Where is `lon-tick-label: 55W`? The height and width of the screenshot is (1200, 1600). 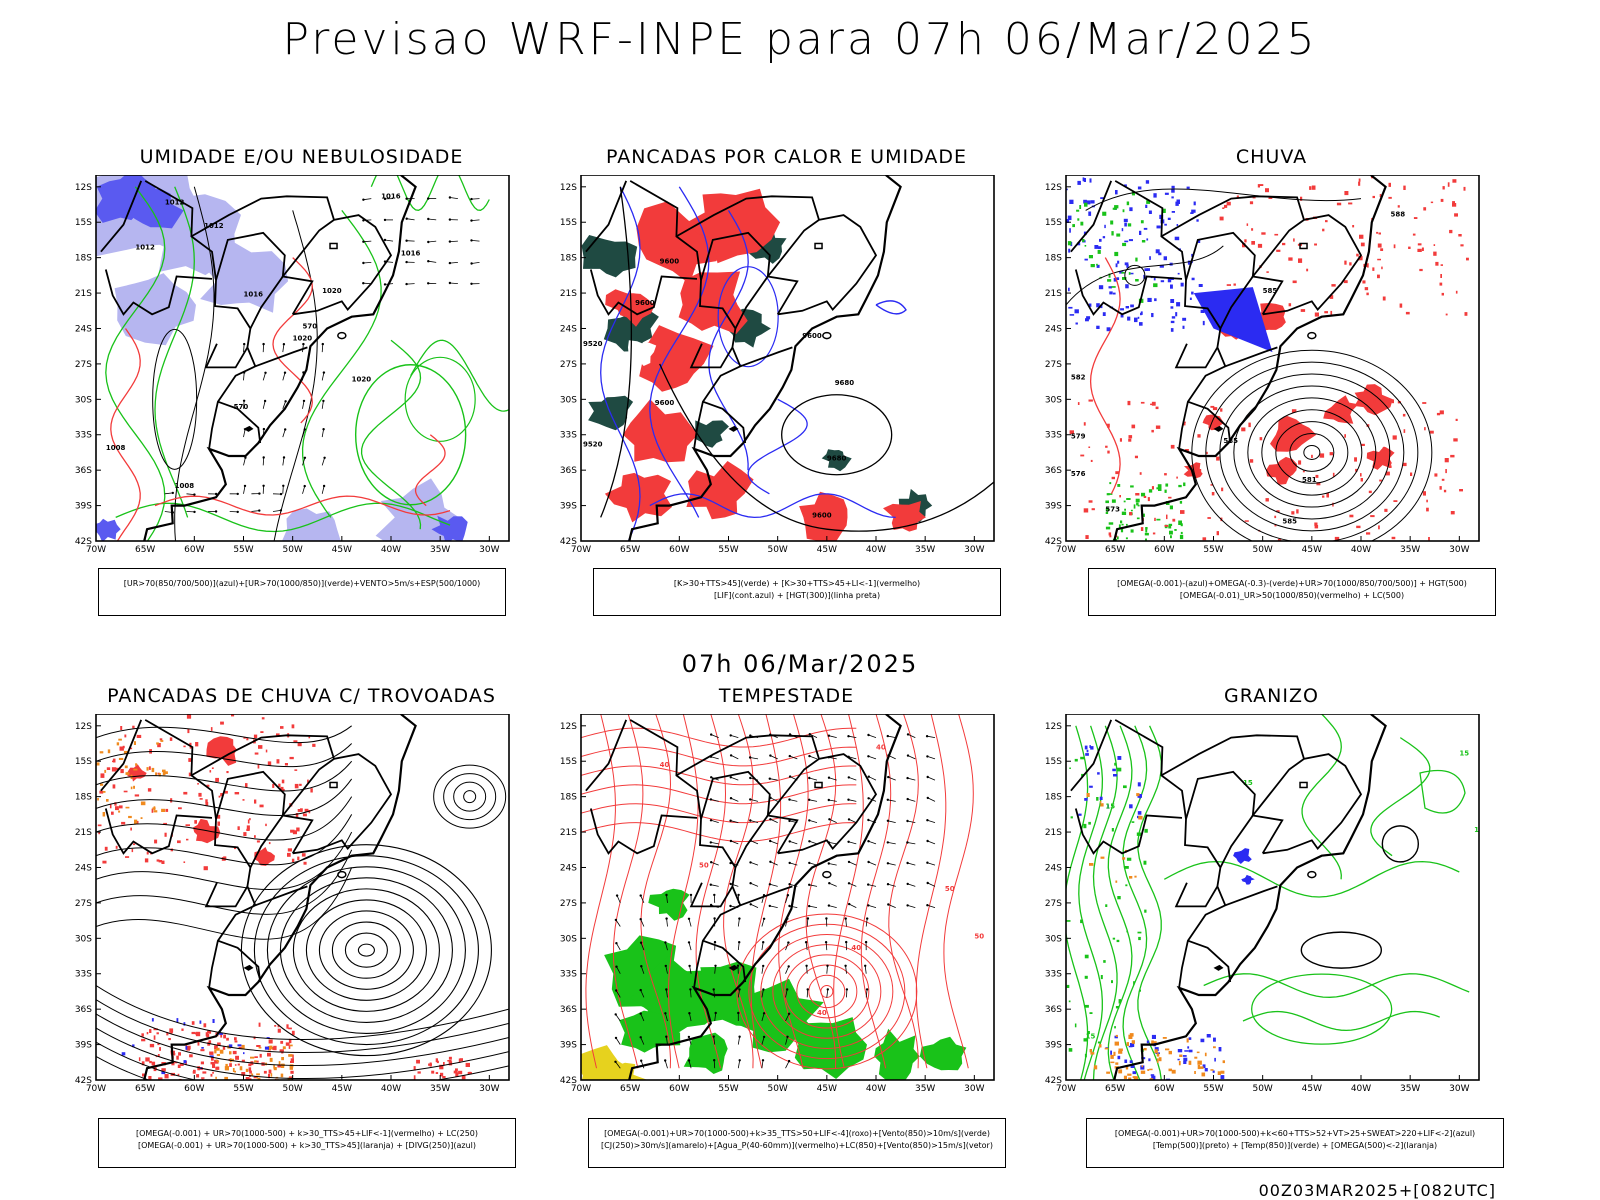
lon-tick-label: 55W is located at coordinates (243, 550).